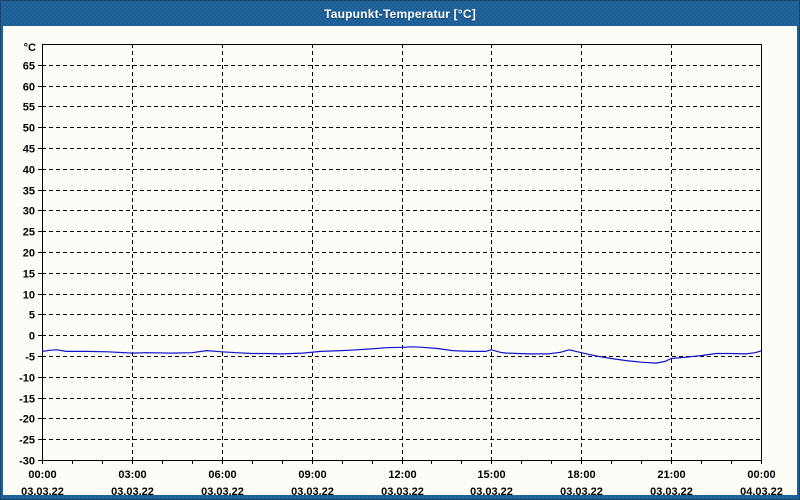  I want to click on x-time-label: 03:00, so click(132, 475).